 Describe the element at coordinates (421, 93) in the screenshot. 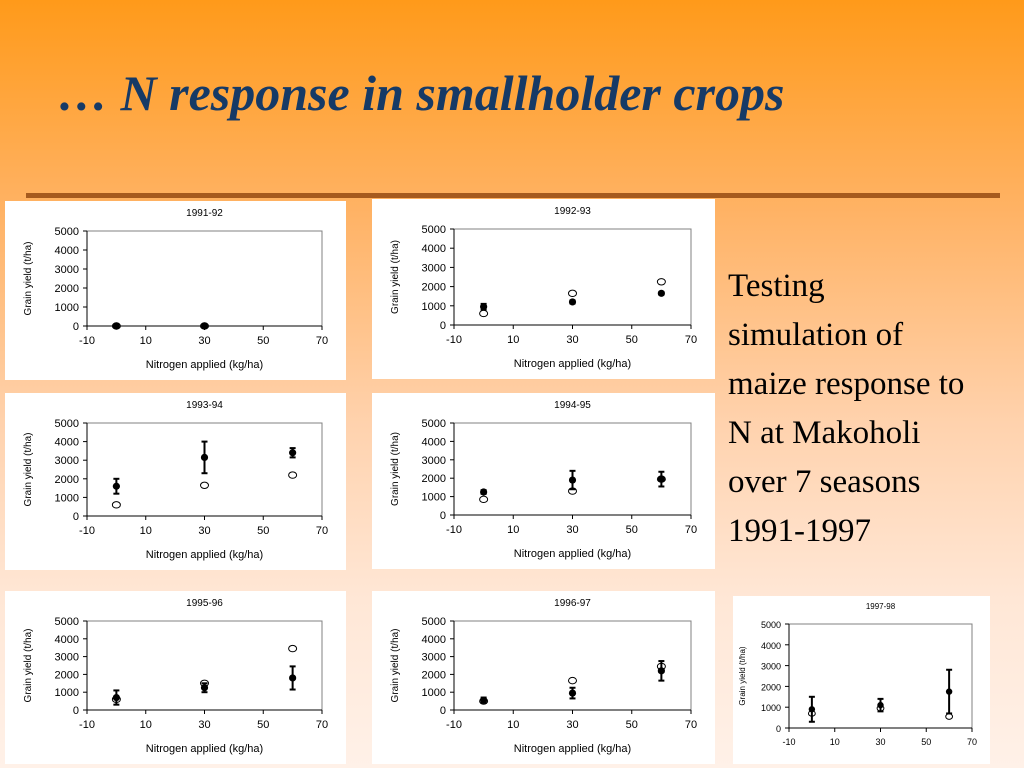

I see `slide-title: … N response in smallholder crops` at that location.